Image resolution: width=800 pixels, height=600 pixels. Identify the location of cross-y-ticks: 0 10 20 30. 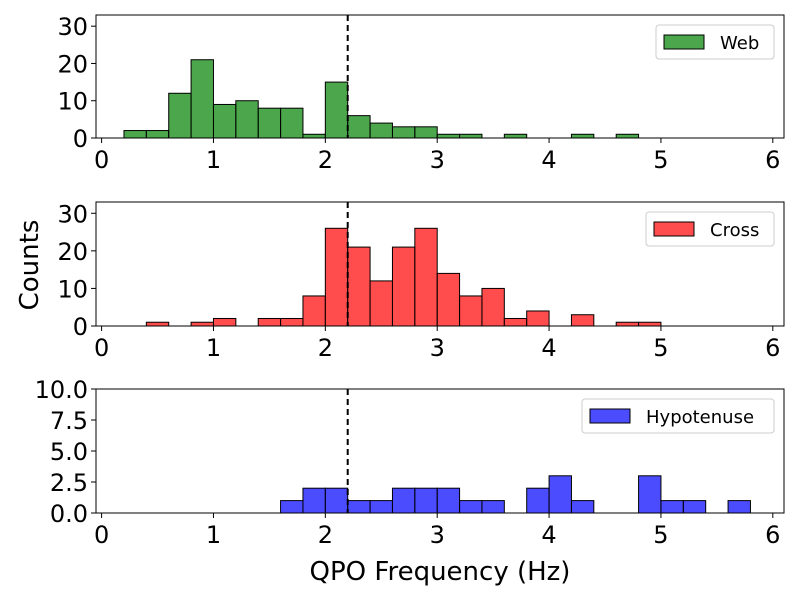
(76, 270).